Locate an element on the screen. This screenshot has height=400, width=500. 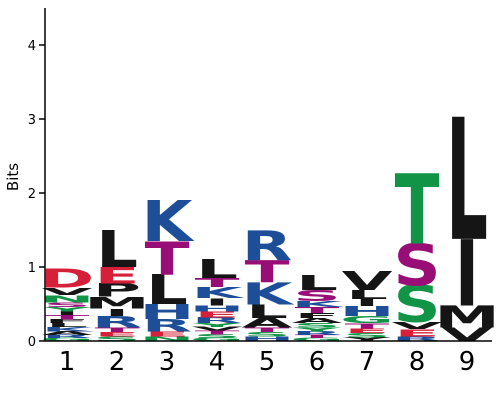
x-position-label: 5 is located at coordinates (267, 362).